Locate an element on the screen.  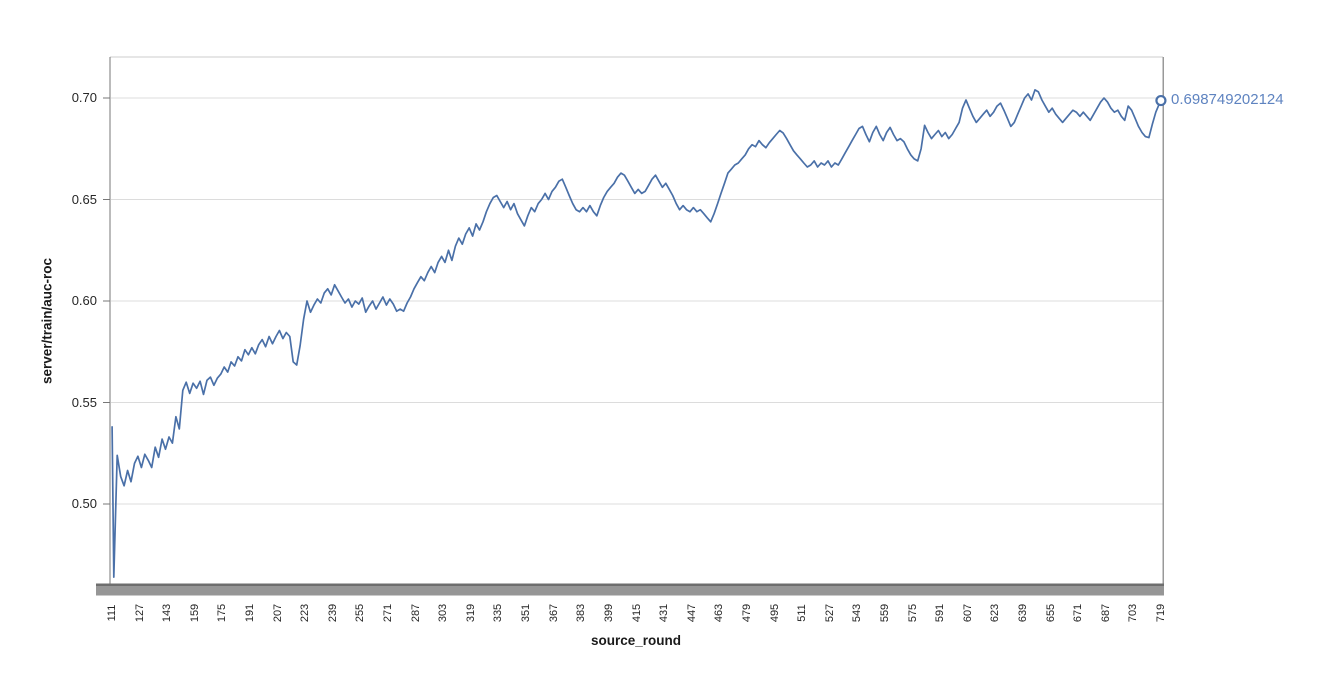
x-tick-label: 351 is located at coordinates (526, 613).